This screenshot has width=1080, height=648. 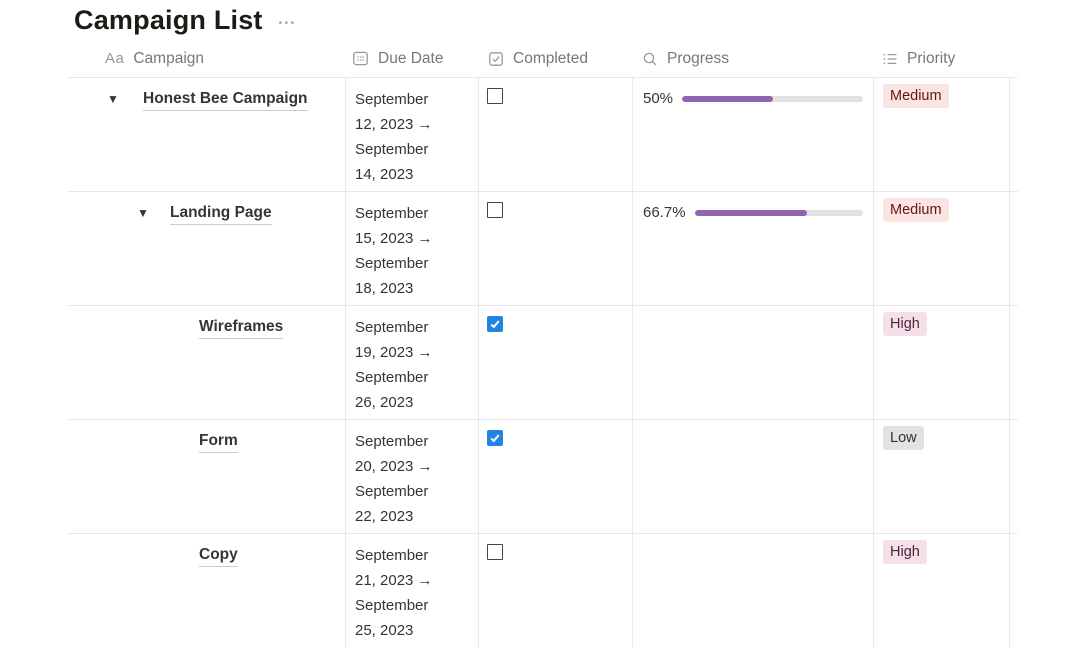 I want to click on due-date-value: September 15, 2023 → September 18, 2023, so click(x=394, y=251).